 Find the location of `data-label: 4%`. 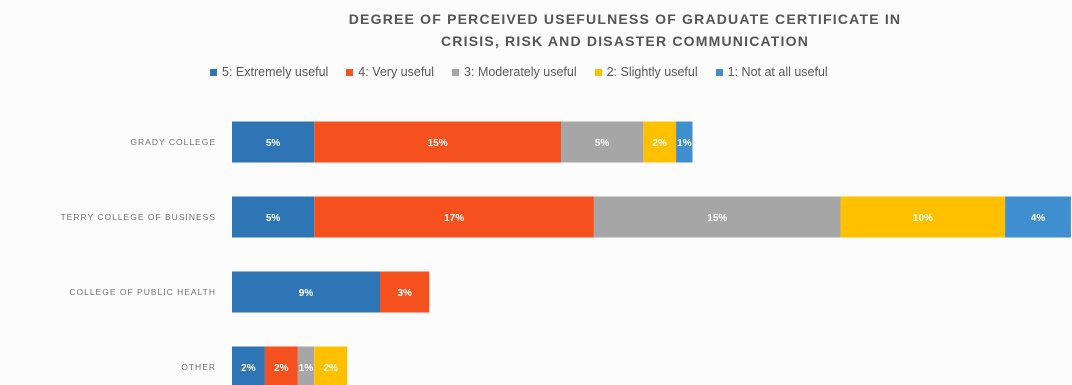

data-label: 4% is located at coordinates (1038, 218).